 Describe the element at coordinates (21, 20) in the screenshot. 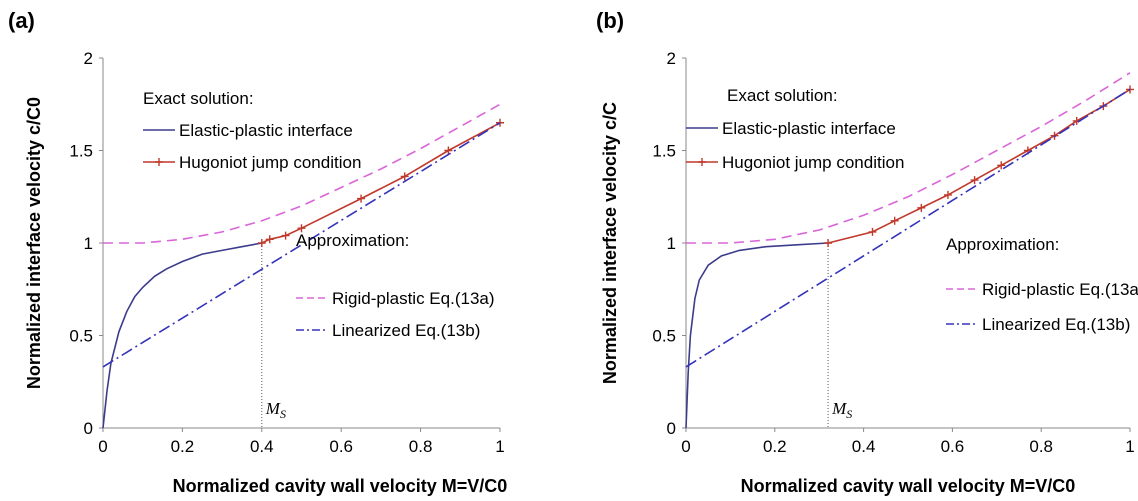

I see `panel-label: (a)` at that location.